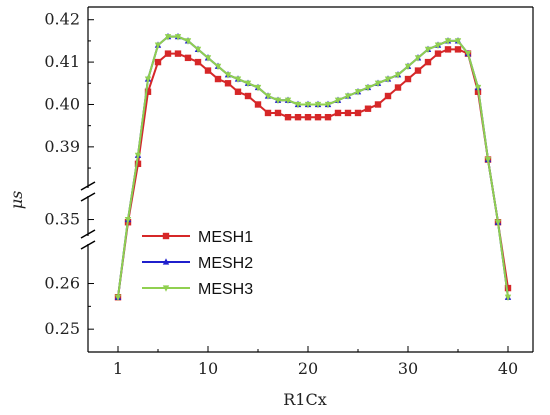 The image size is (550, 415). What do you see at coordinates (62, 103) in the screenshot?
I see `y-tick-label: 0.40` at bounding box center [62, 103].